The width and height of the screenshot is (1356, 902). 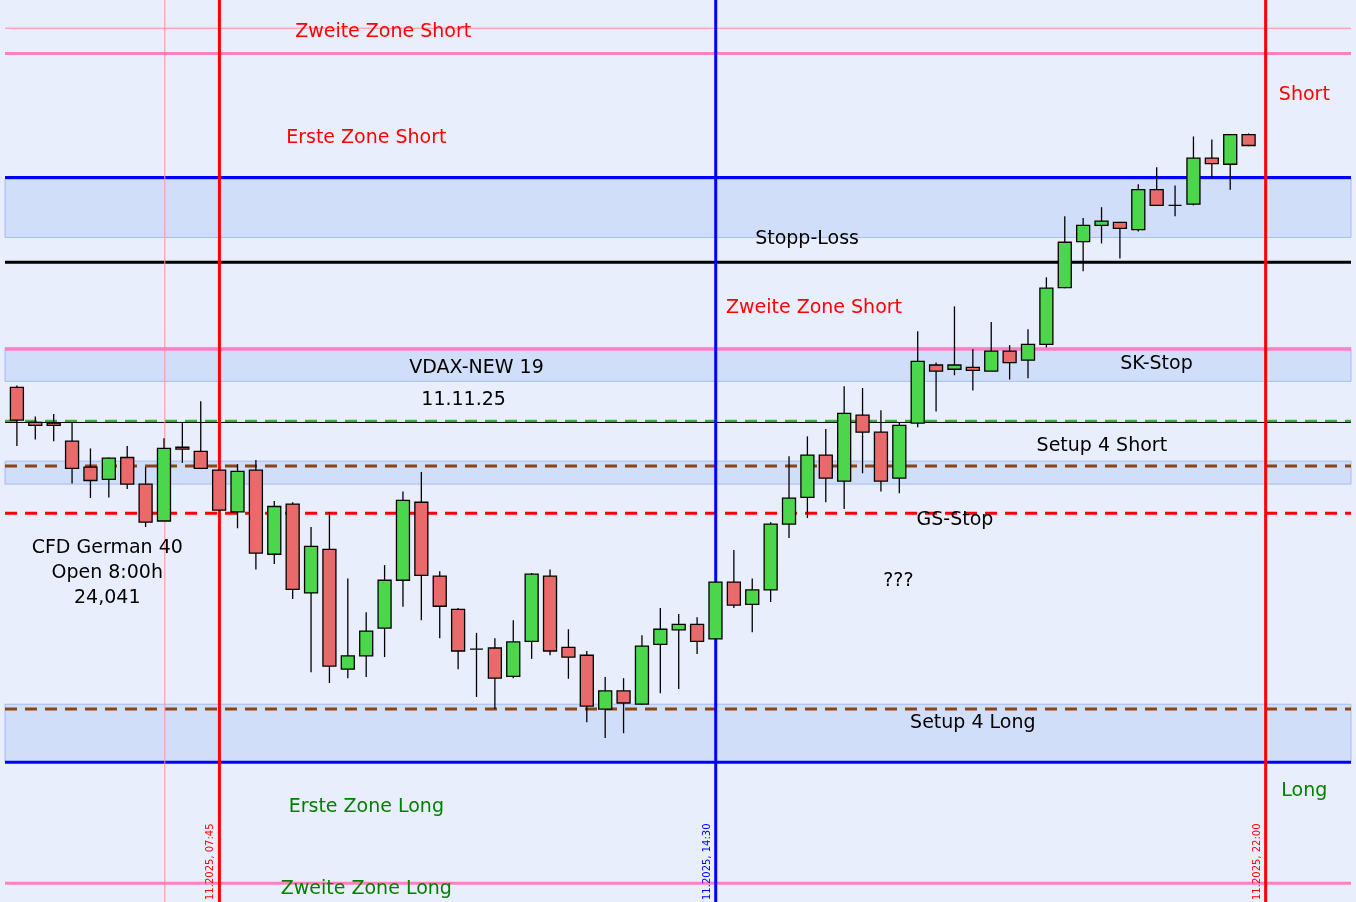 I want to click on ref-line-label: Zweite Zone Long, so click(x=366, y=887).